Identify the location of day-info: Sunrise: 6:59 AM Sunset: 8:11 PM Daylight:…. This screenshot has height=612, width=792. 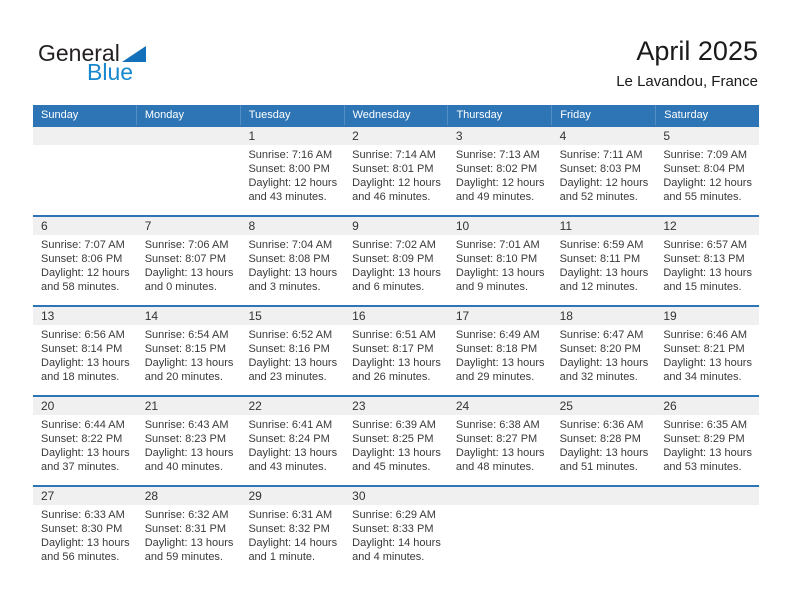
(604, 264).